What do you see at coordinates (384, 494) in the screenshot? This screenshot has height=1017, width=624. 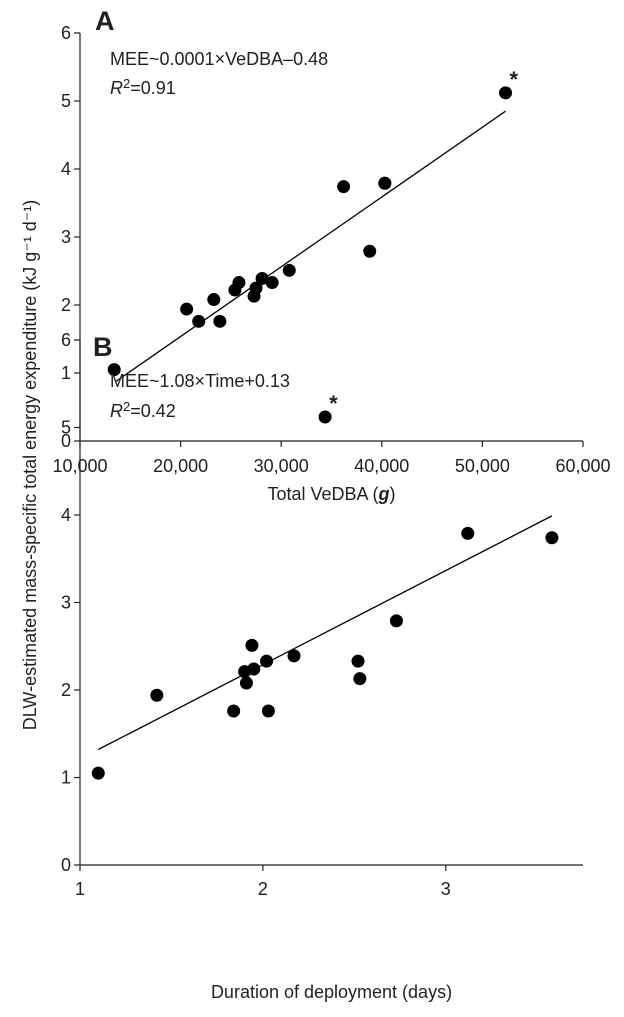 I see `x-axis-title-unit: g` at bounding box center [384, 494].